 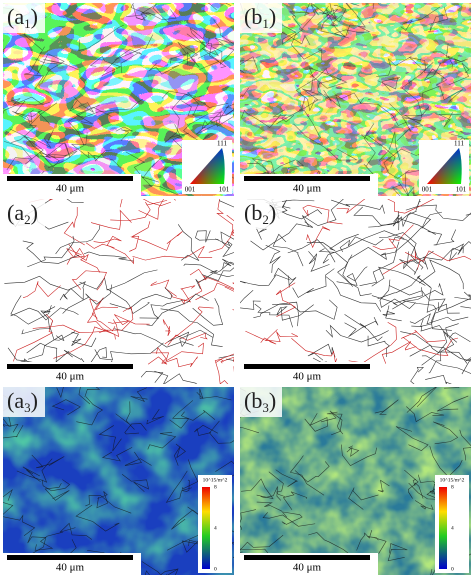 I want to click on scale-bar, so click(x=70, y=366).